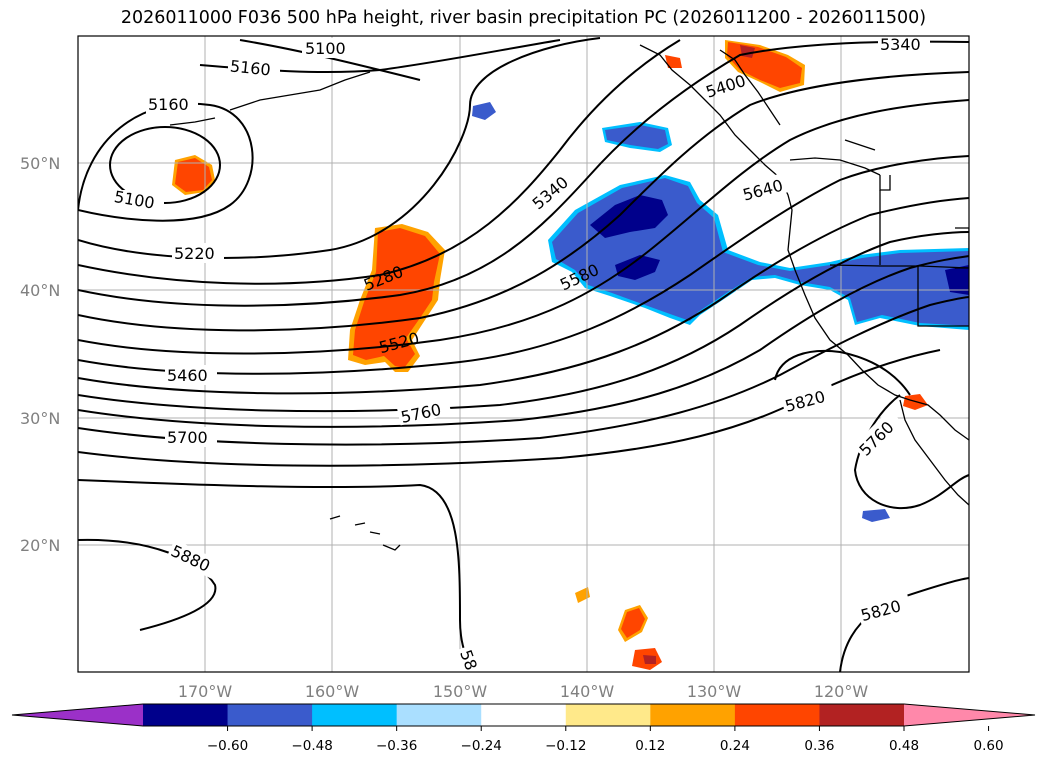 The width and height of the screenshot is (1047, 765). I want to click on colorbar-extend-left, so click(77, 715).